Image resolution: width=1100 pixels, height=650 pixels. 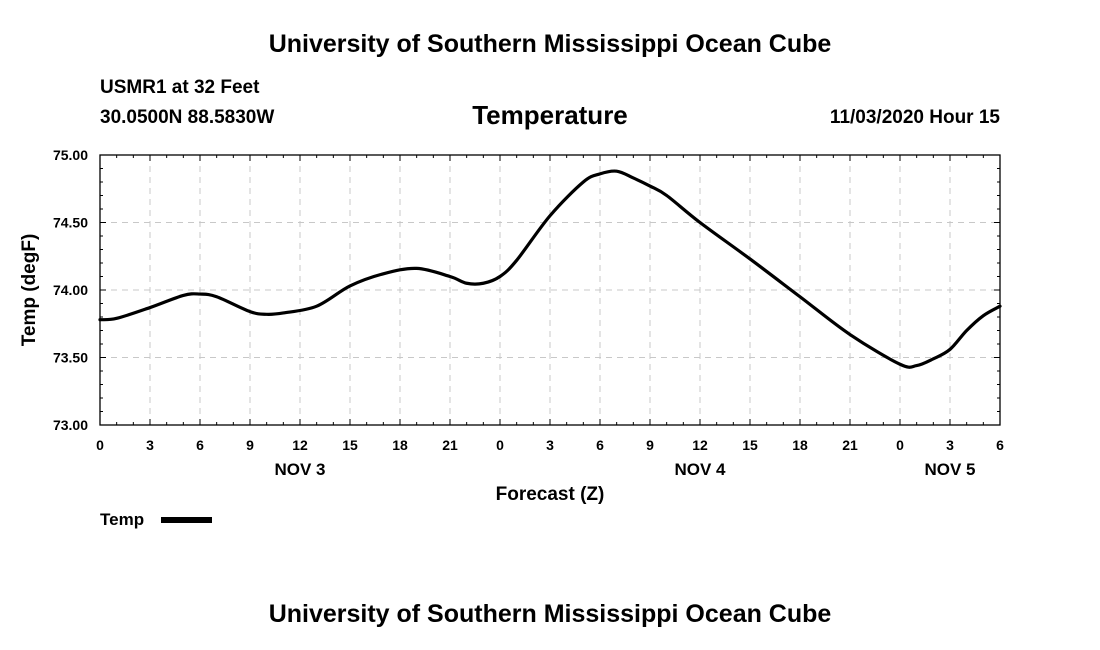 I want to click on y-tick-label: 75.00, so click(x=70, y=155).